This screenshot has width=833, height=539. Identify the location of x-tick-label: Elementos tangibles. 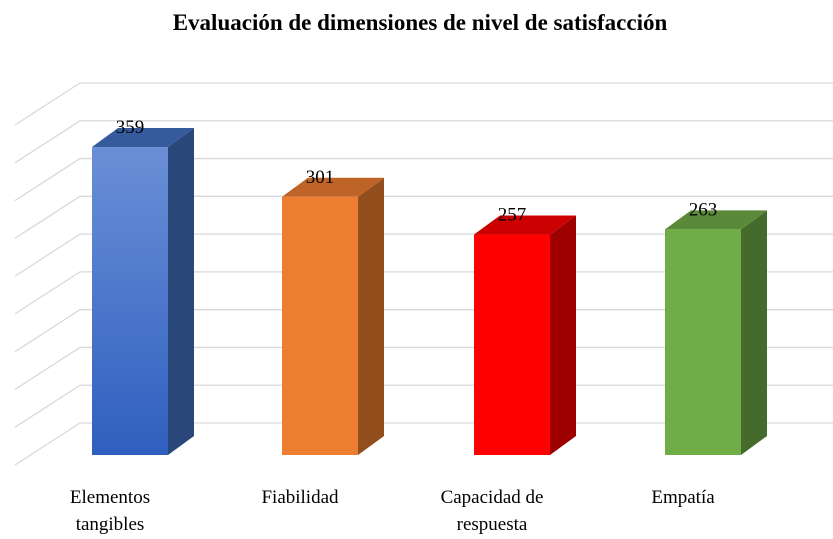
(110, 511).